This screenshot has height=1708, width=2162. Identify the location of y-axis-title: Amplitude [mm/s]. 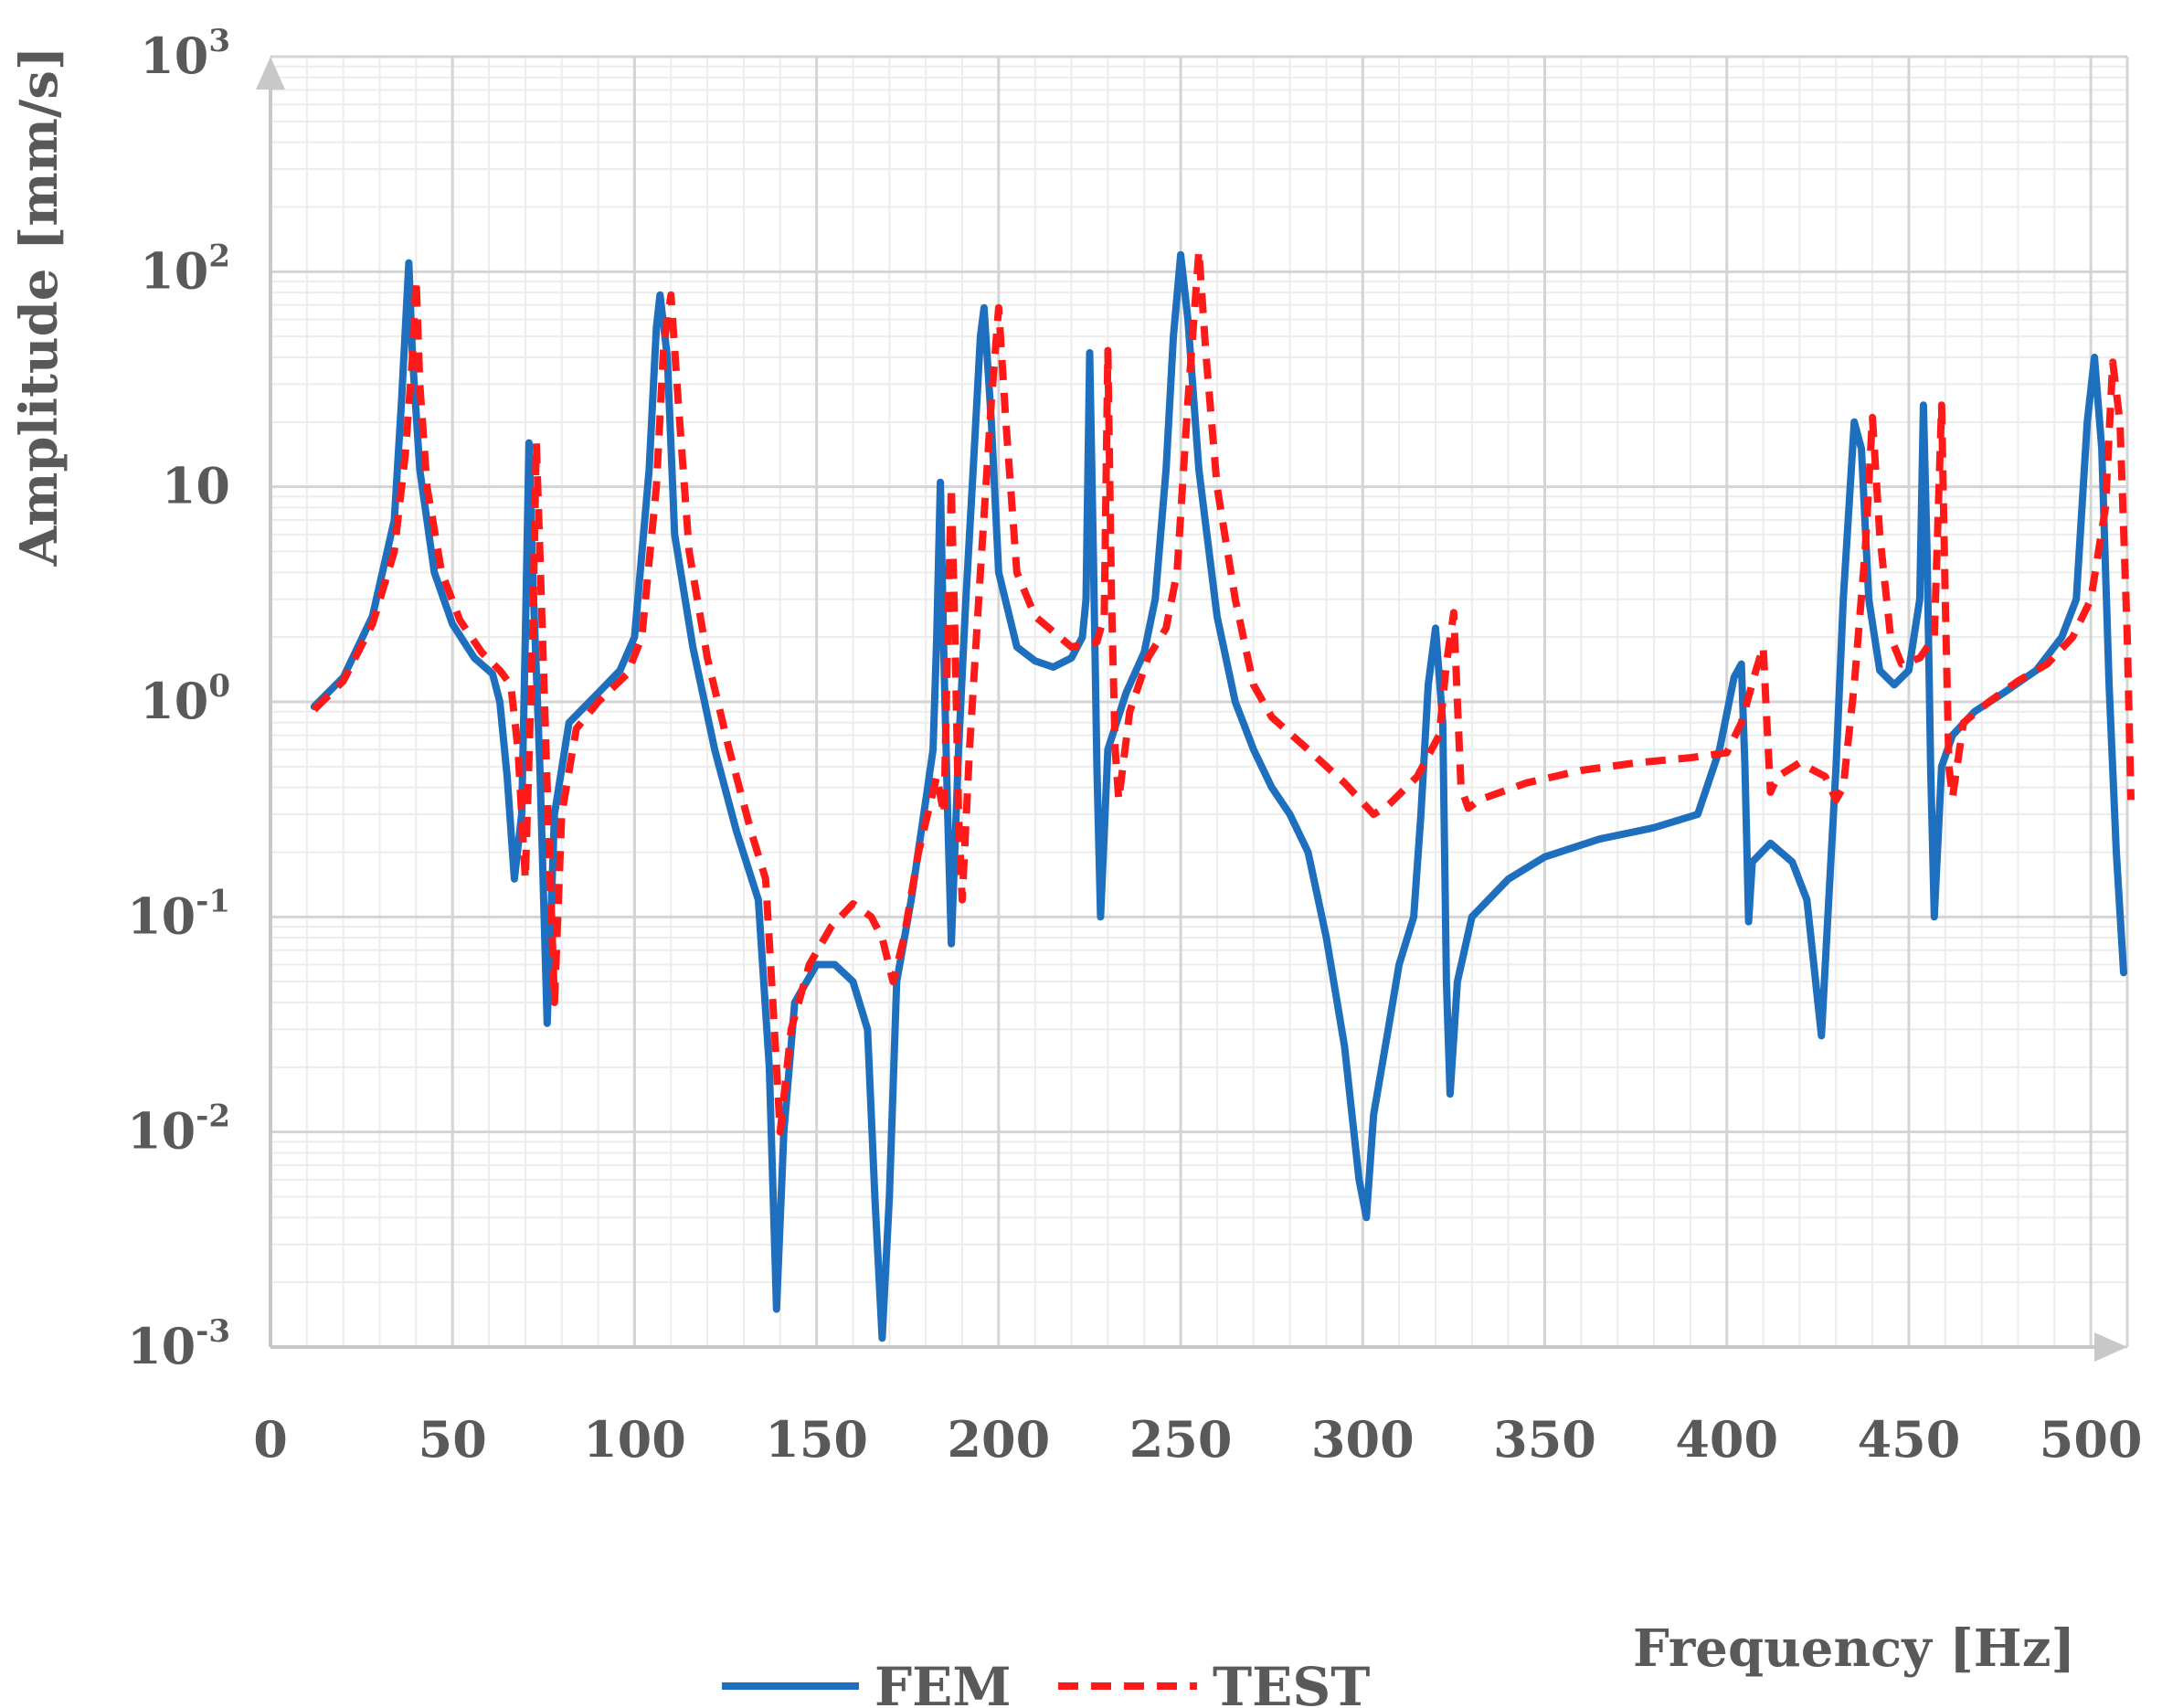
(39, 307).